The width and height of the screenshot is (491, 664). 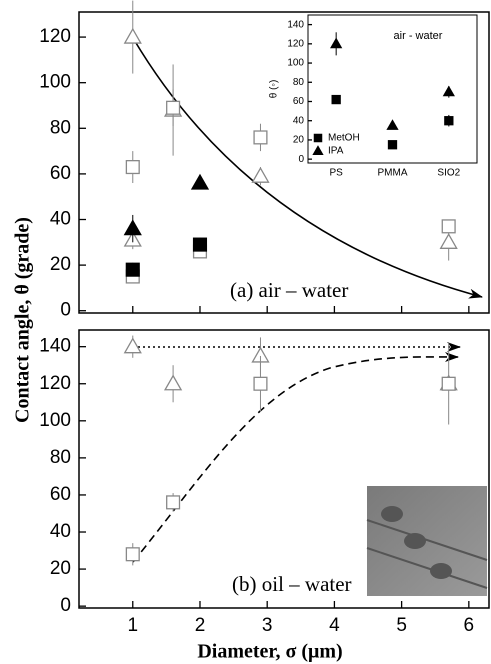 What do you see at coordinates (469, 625) in the screenshot?
I see `x-tick-label: 6` at bounding box center [469, 625].